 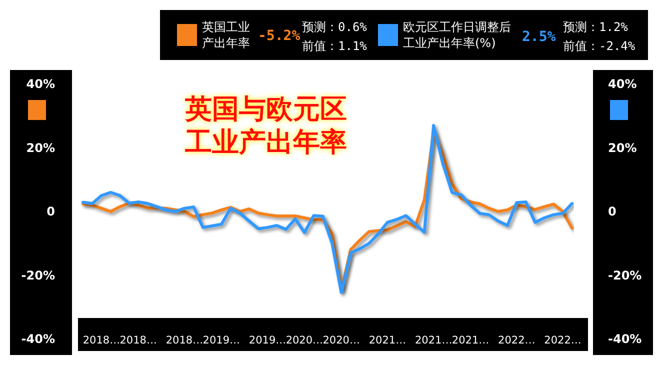 What do you see at coordinates (539, 37) in the screenshot?
I see `text: 2.5%` at bounding box center [539, 37].